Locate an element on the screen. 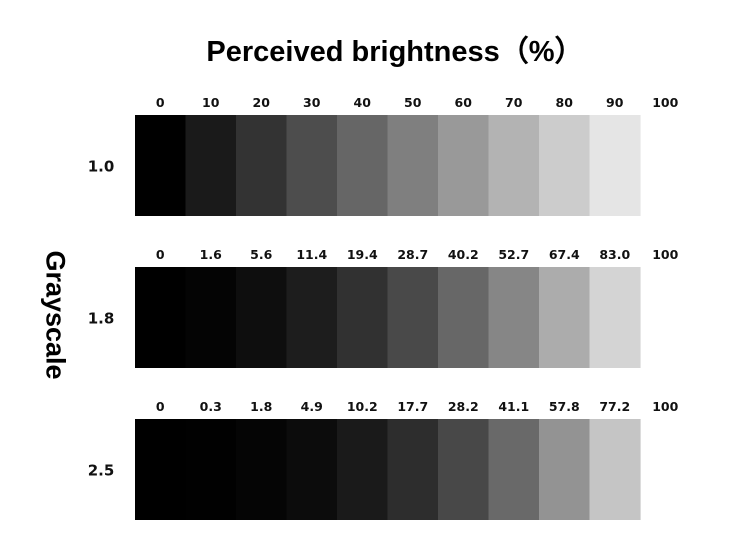 The image size is (750, 550). tick-label: 60 is located at coordinates (464, 102).